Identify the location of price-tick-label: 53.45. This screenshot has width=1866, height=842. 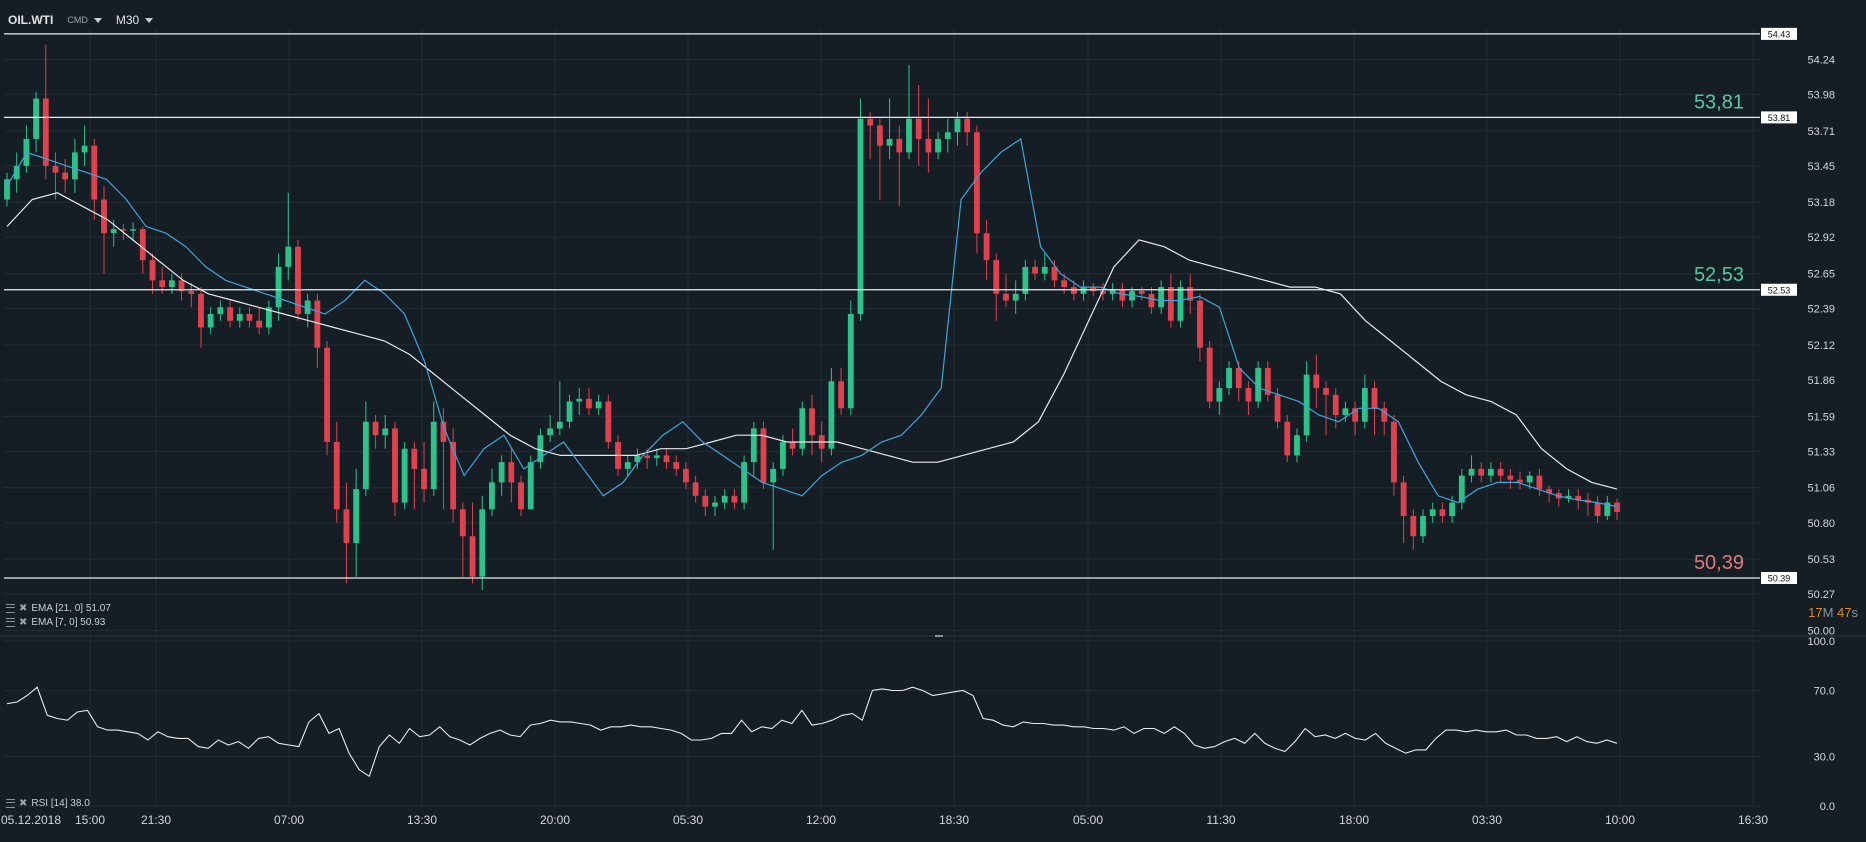
(1821, 167).